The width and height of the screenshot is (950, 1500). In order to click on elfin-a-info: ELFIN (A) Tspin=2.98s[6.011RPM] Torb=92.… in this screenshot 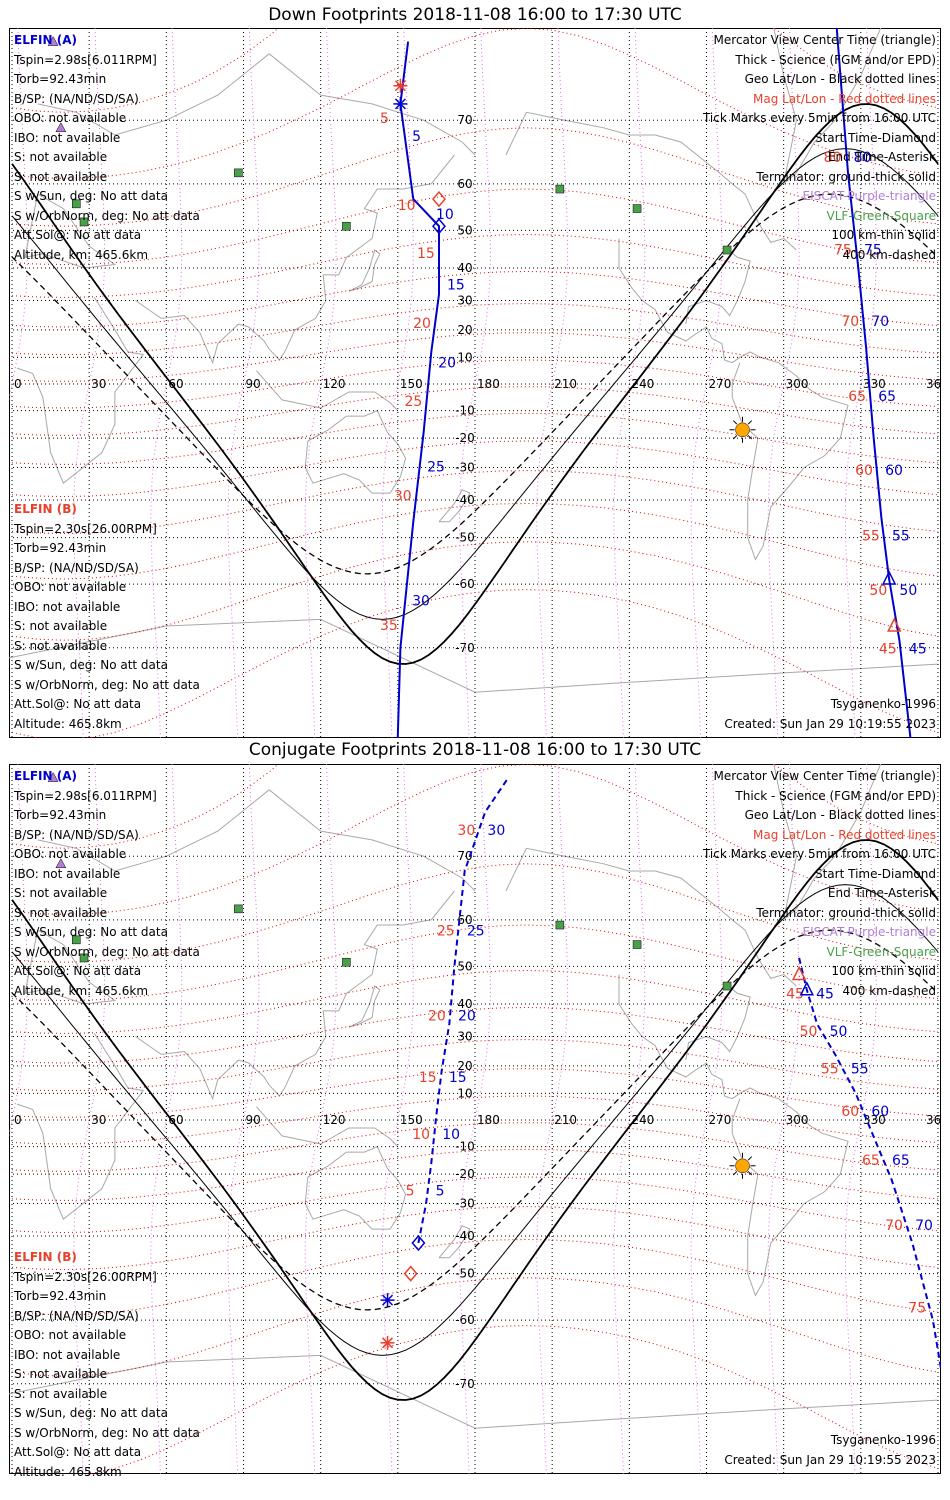, I will do `click(107, 884)`.